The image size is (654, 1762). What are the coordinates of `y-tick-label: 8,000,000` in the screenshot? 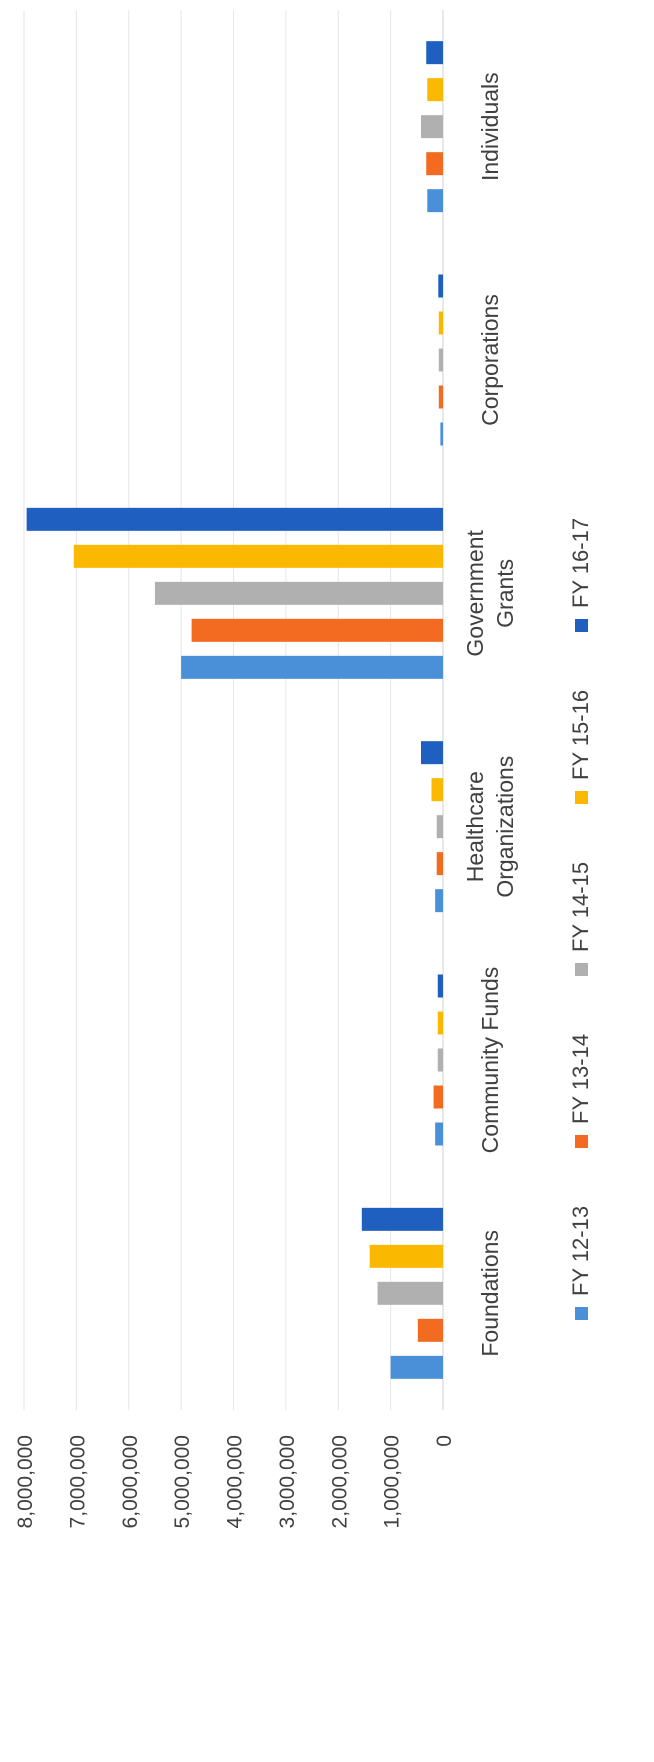 It's located at (25, 1481).